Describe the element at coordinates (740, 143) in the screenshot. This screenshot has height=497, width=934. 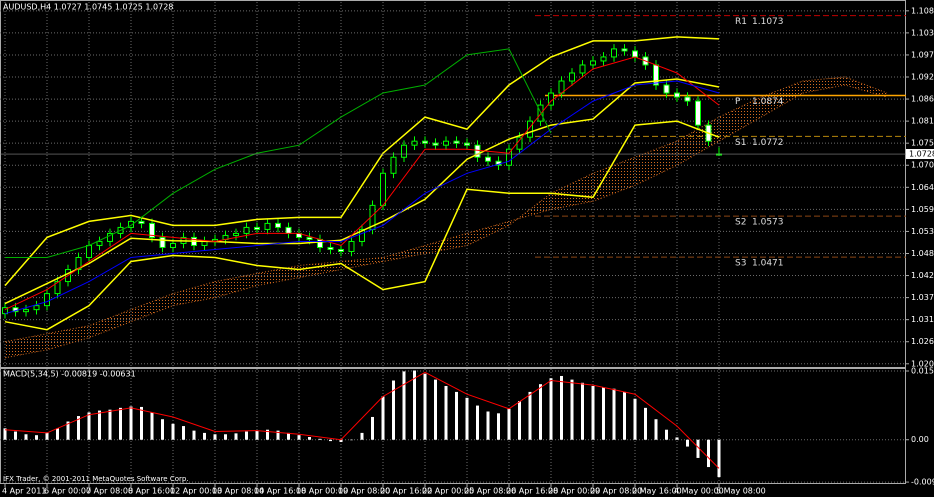
I see `pivot-name: S1` at that location.